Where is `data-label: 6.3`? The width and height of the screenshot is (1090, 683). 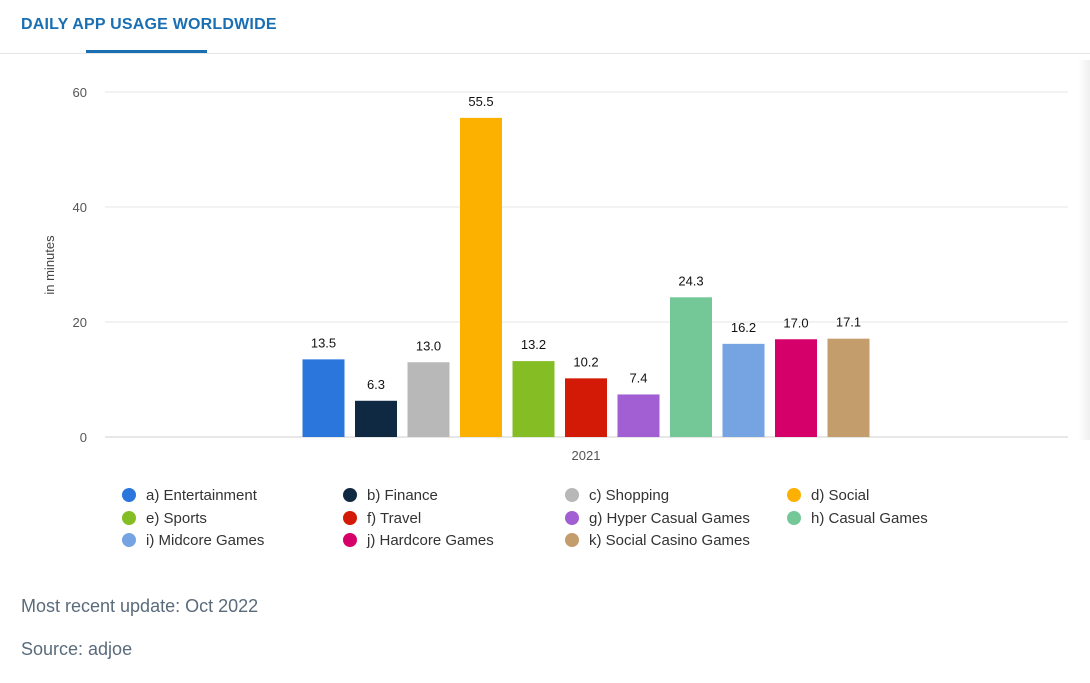 data-label: 6.3 is located at coordinates (376, 384).